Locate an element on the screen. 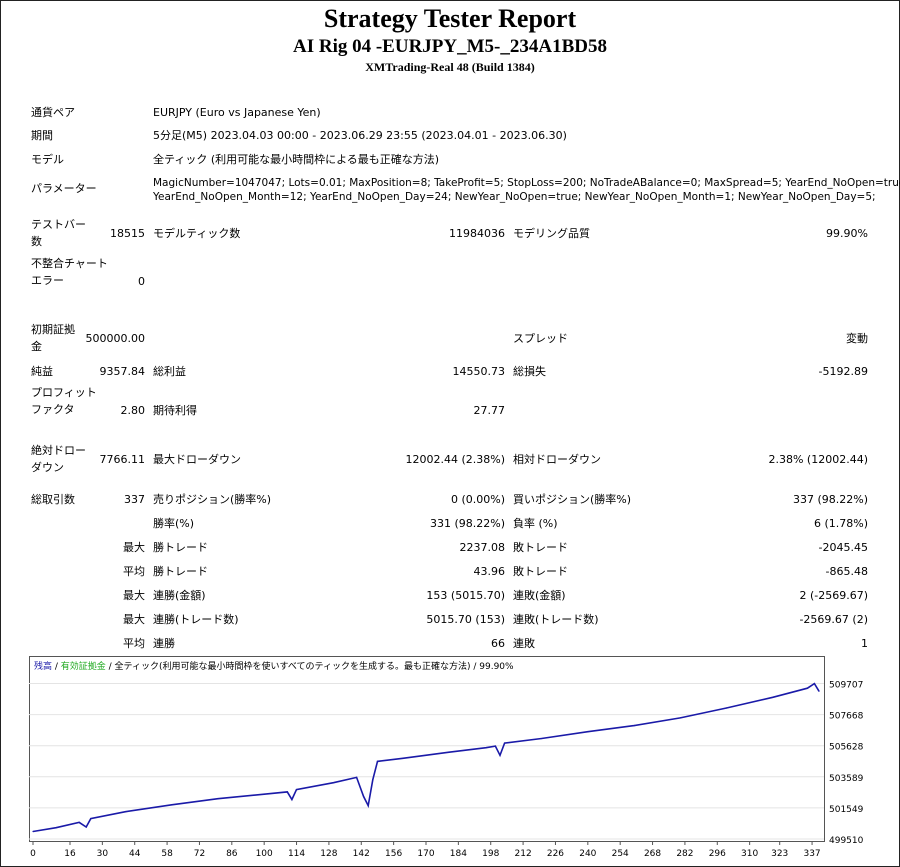  x-tick-label: 170 is located at coordinates (425, 854).